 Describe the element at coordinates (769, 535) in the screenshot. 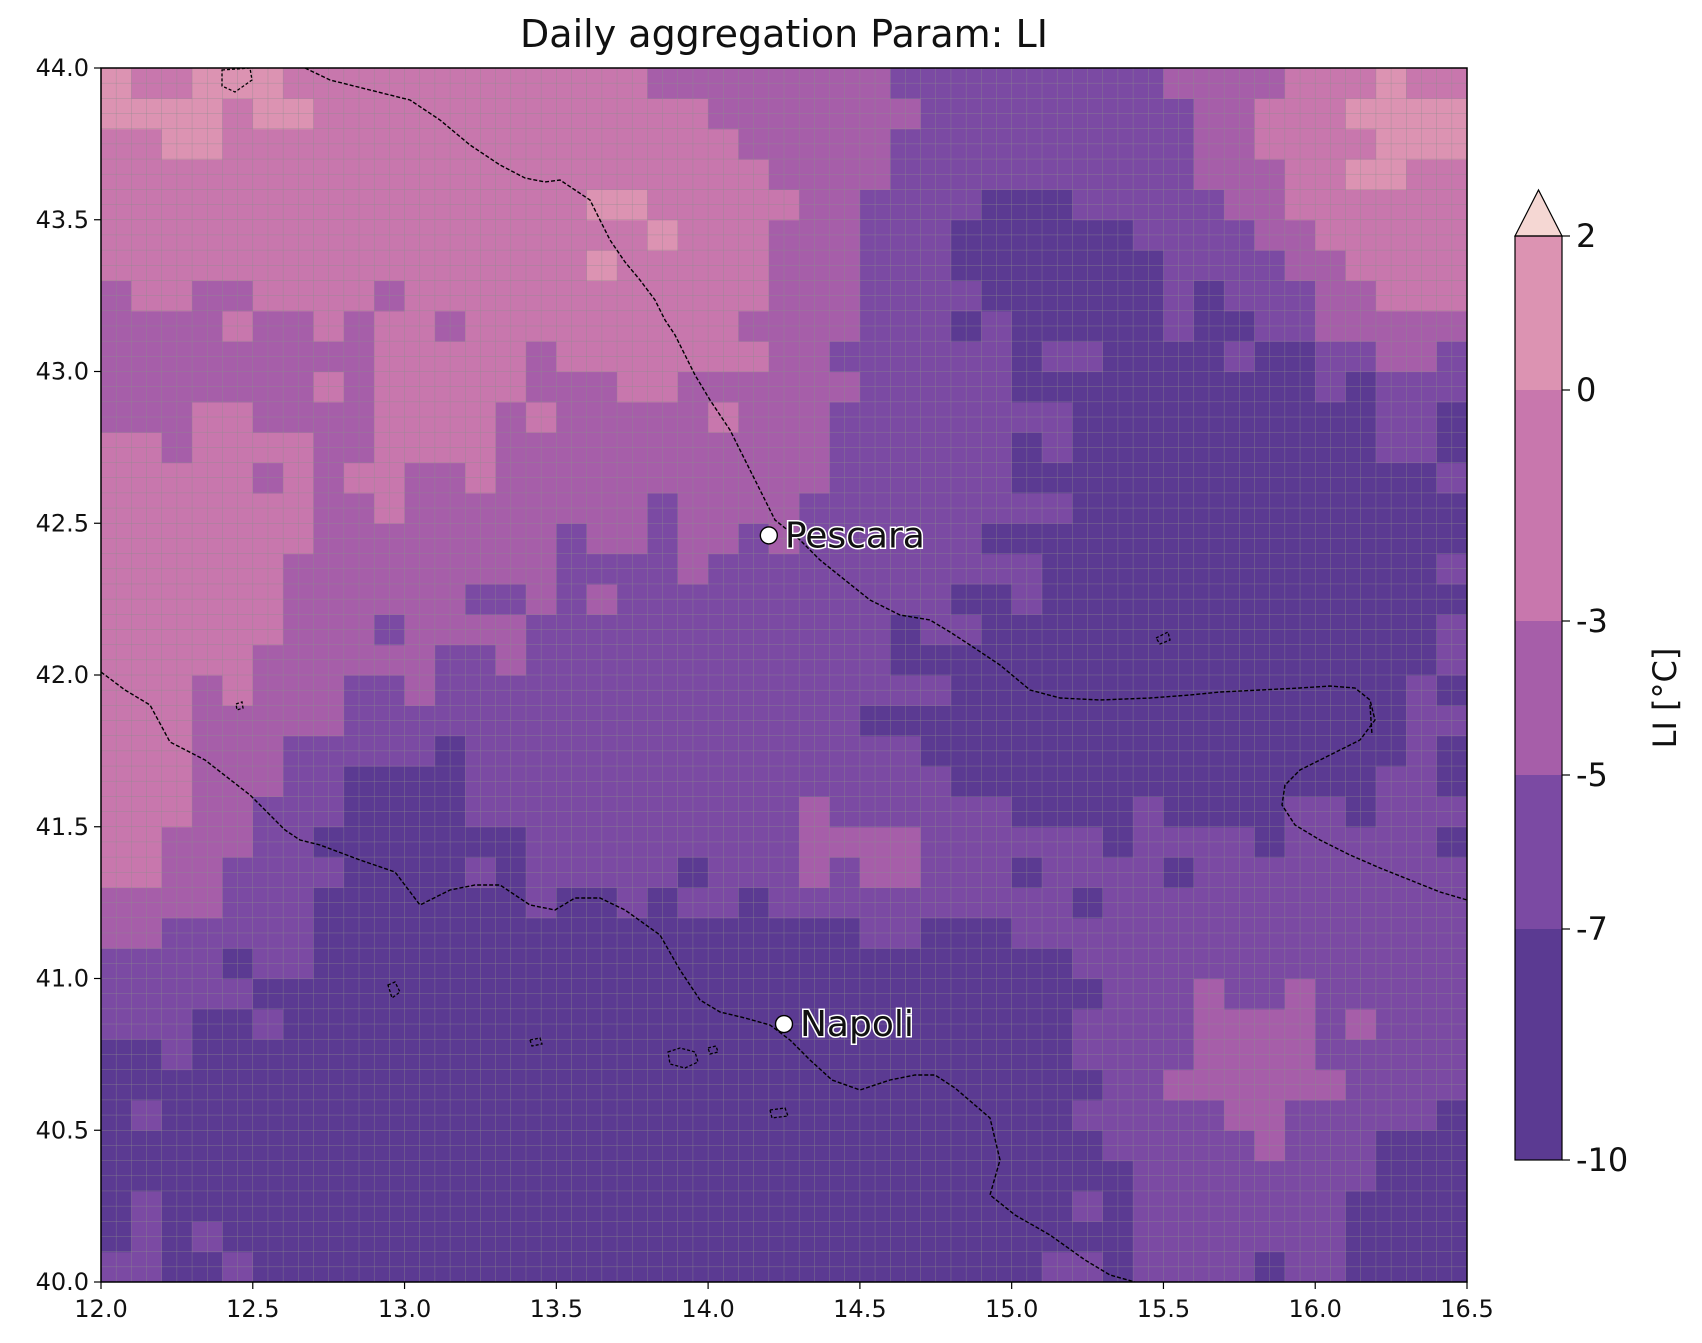

I see `city-marker` at that location.